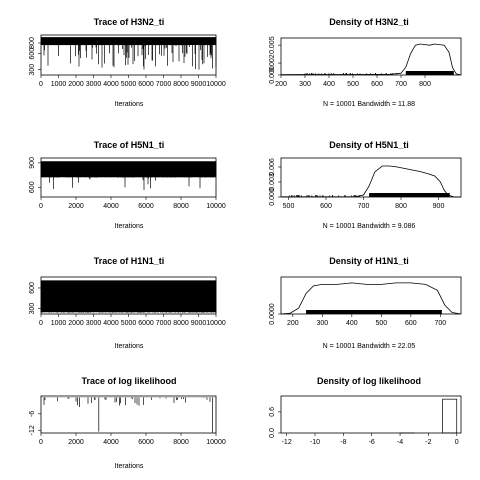 This screenshot has width=480, height=480. Describe the element at coordinates (129, 145) in the screenshot. I see `chart-title: Trace of H5N1_ti` at that location.